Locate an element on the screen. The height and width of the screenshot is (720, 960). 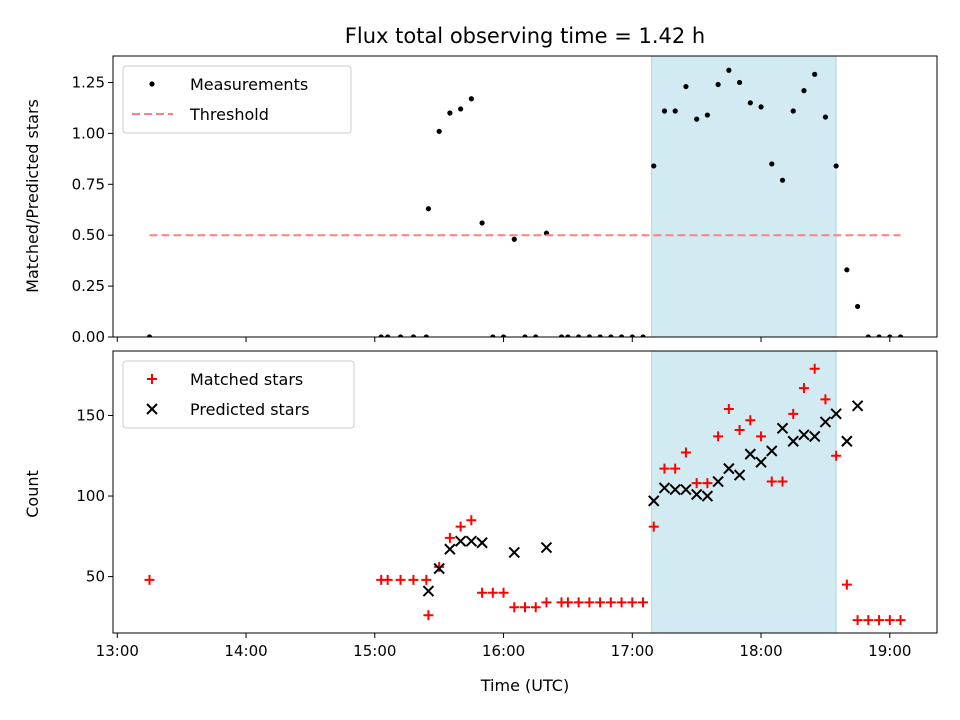
figure-title: Flux total observing time = 1.42 h is located at coordinates (525, 36).